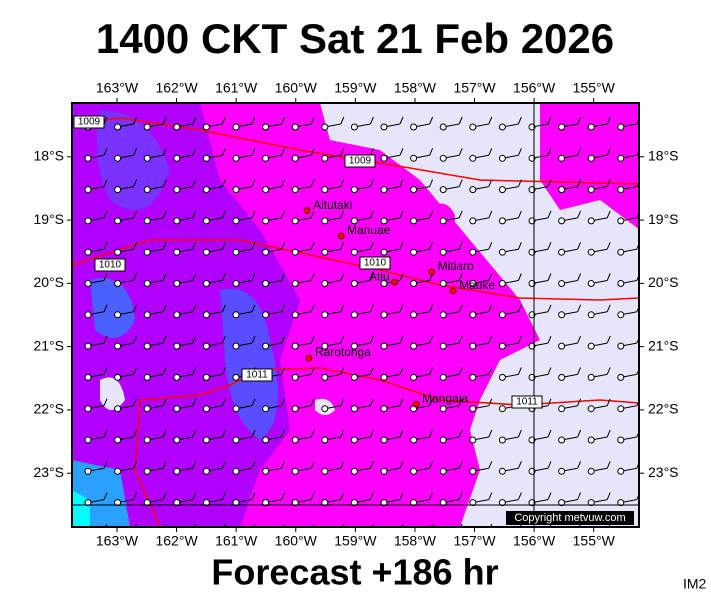 The width and height of the screenshot is (711, 605). I want to click on x-tick-label: 163°W, so click(117, 541).